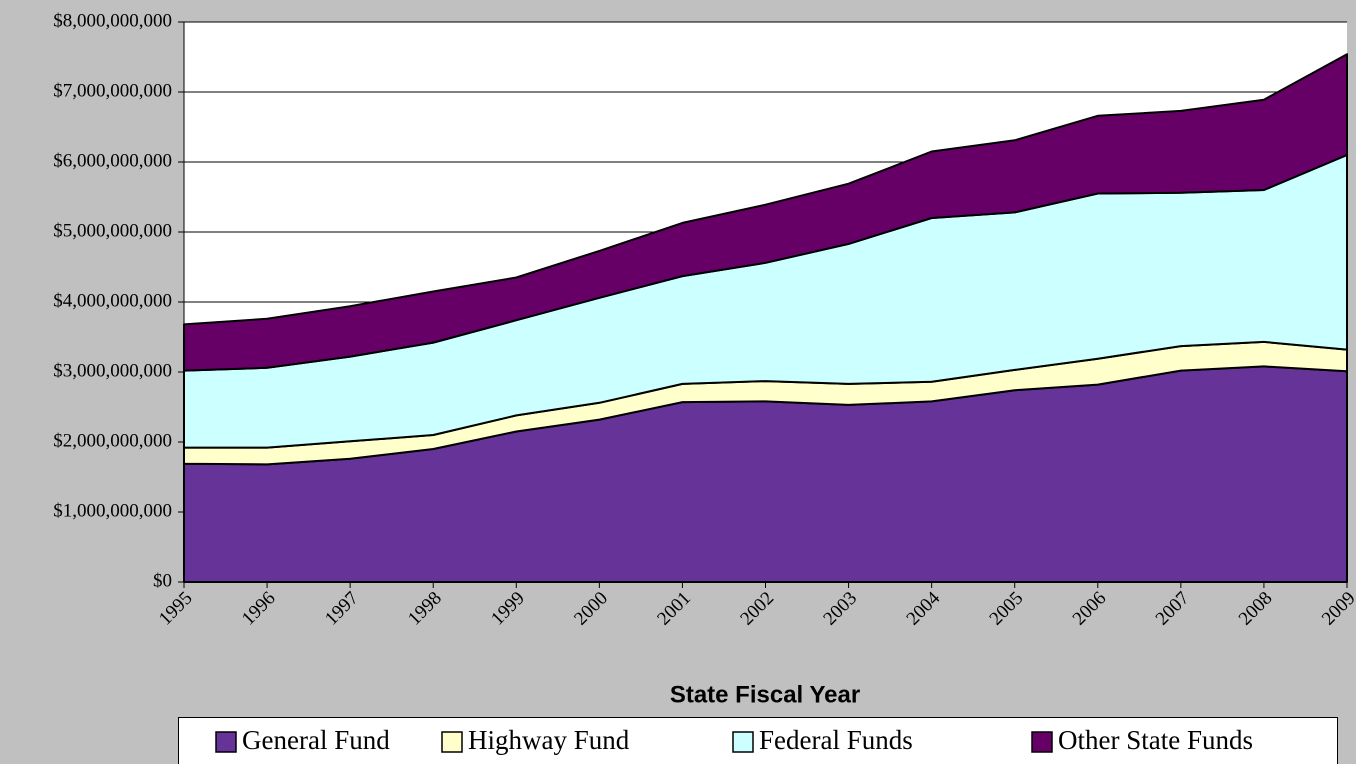  I want to click on x-tick-label: 2006, so click(1090, 609).